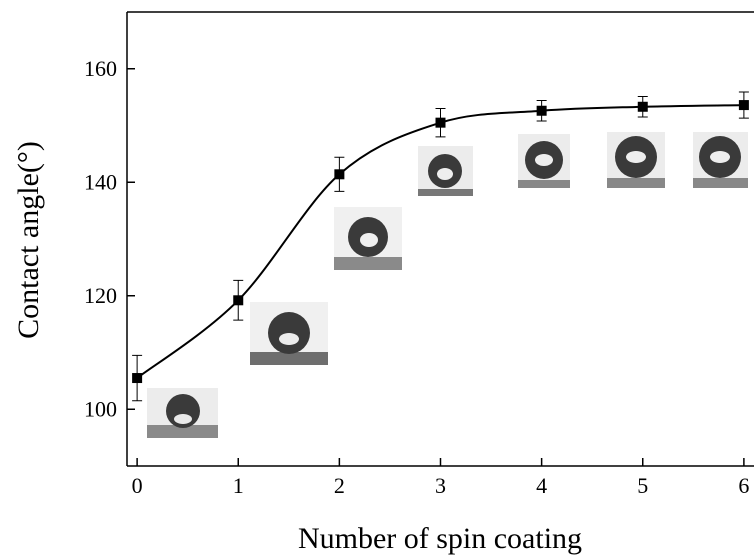 The width and height of the screenshot is (754, 560). Describe the element at coordinates (440, 485) in the screenshot. I see `x-tick-label: 3` at that location.